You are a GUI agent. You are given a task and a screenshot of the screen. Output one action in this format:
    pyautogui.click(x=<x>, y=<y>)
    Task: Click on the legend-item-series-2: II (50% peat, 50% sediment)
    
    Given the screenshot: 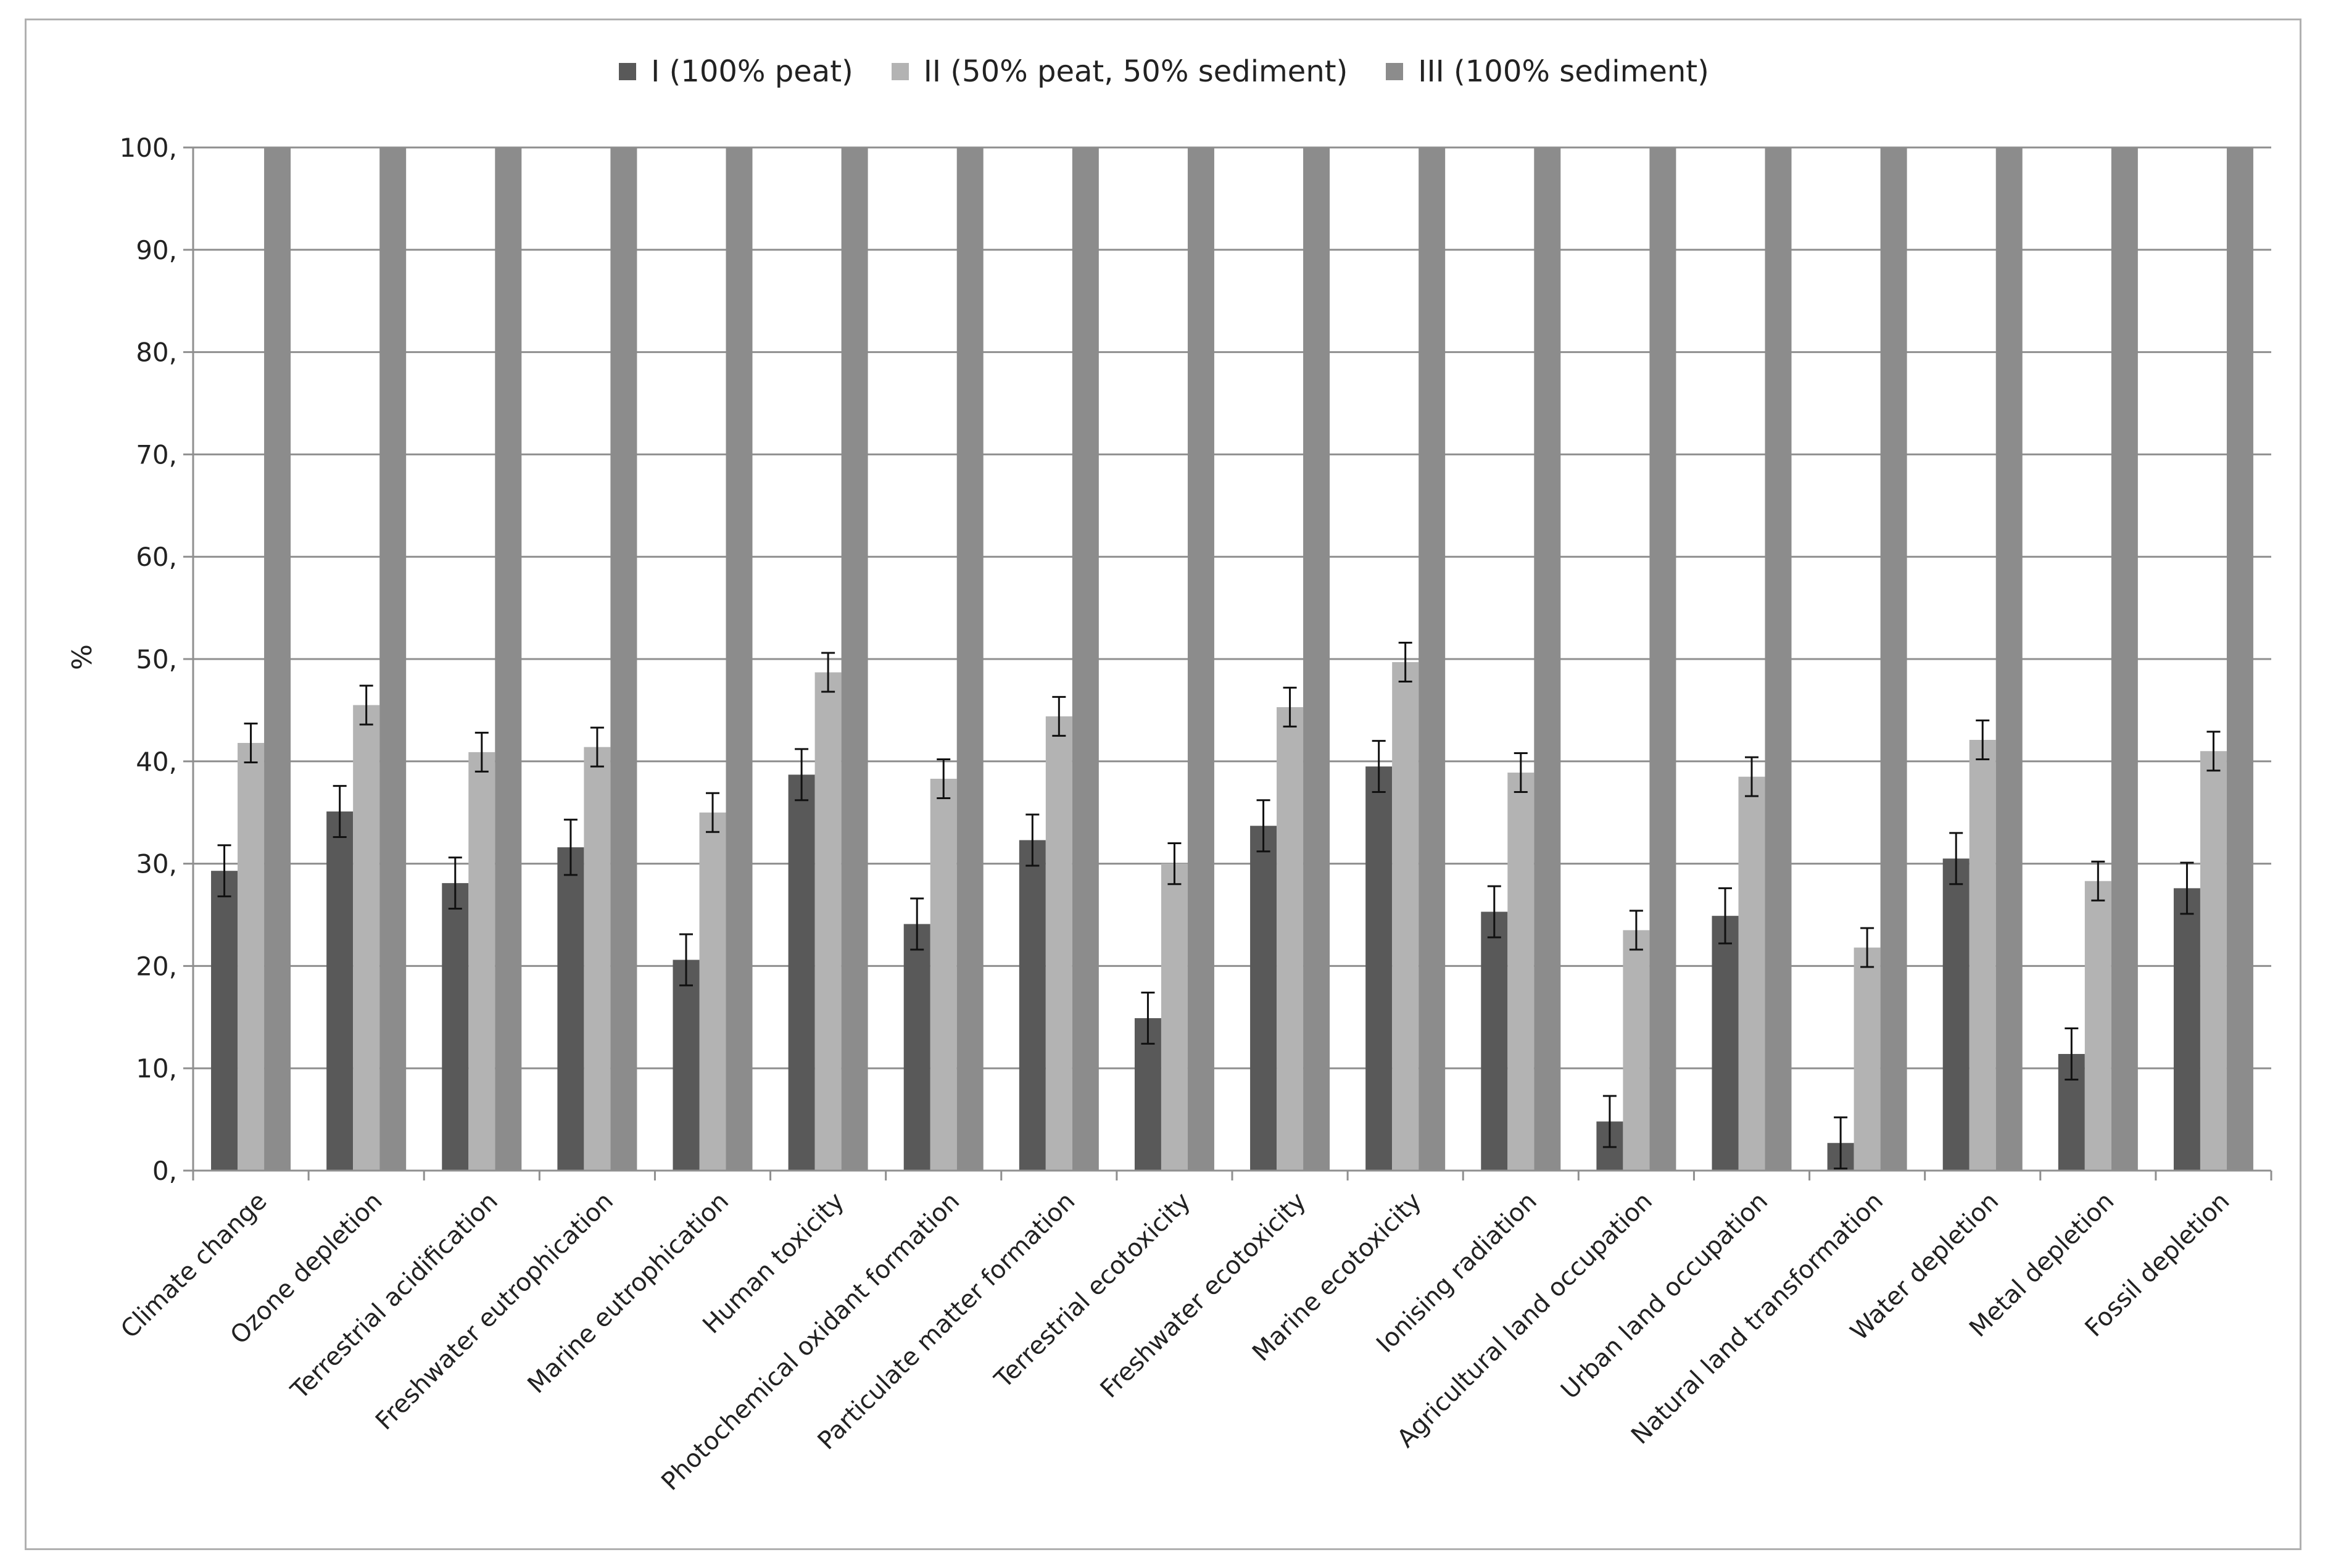 What is the action you would take?
    pyautogui.click(x=1119, y=71)
    